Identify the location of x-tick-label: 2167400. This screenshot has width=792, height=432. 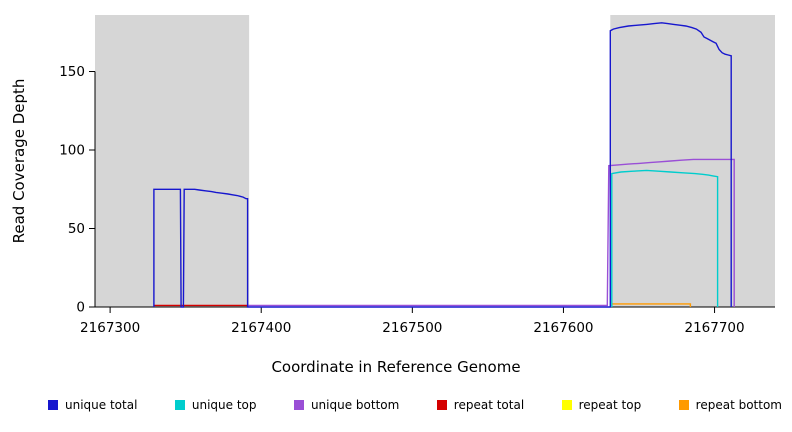
(261, 328).